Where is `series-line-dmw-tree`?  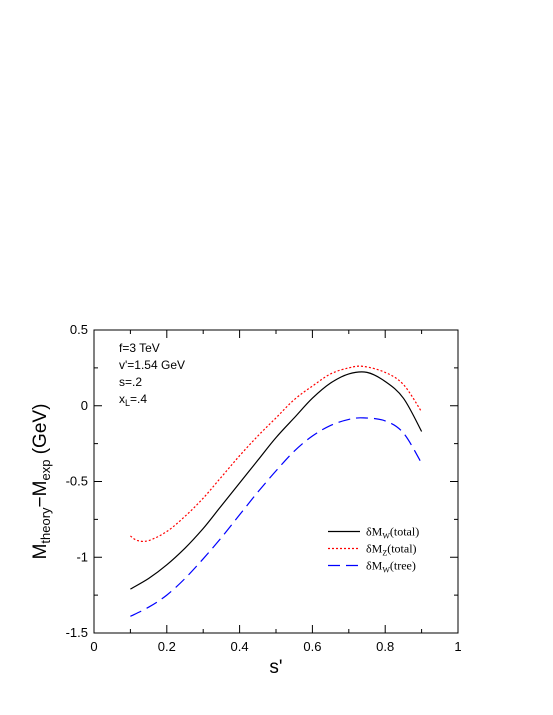 series-line-dmw-tree is located at coordinates (276, 517).